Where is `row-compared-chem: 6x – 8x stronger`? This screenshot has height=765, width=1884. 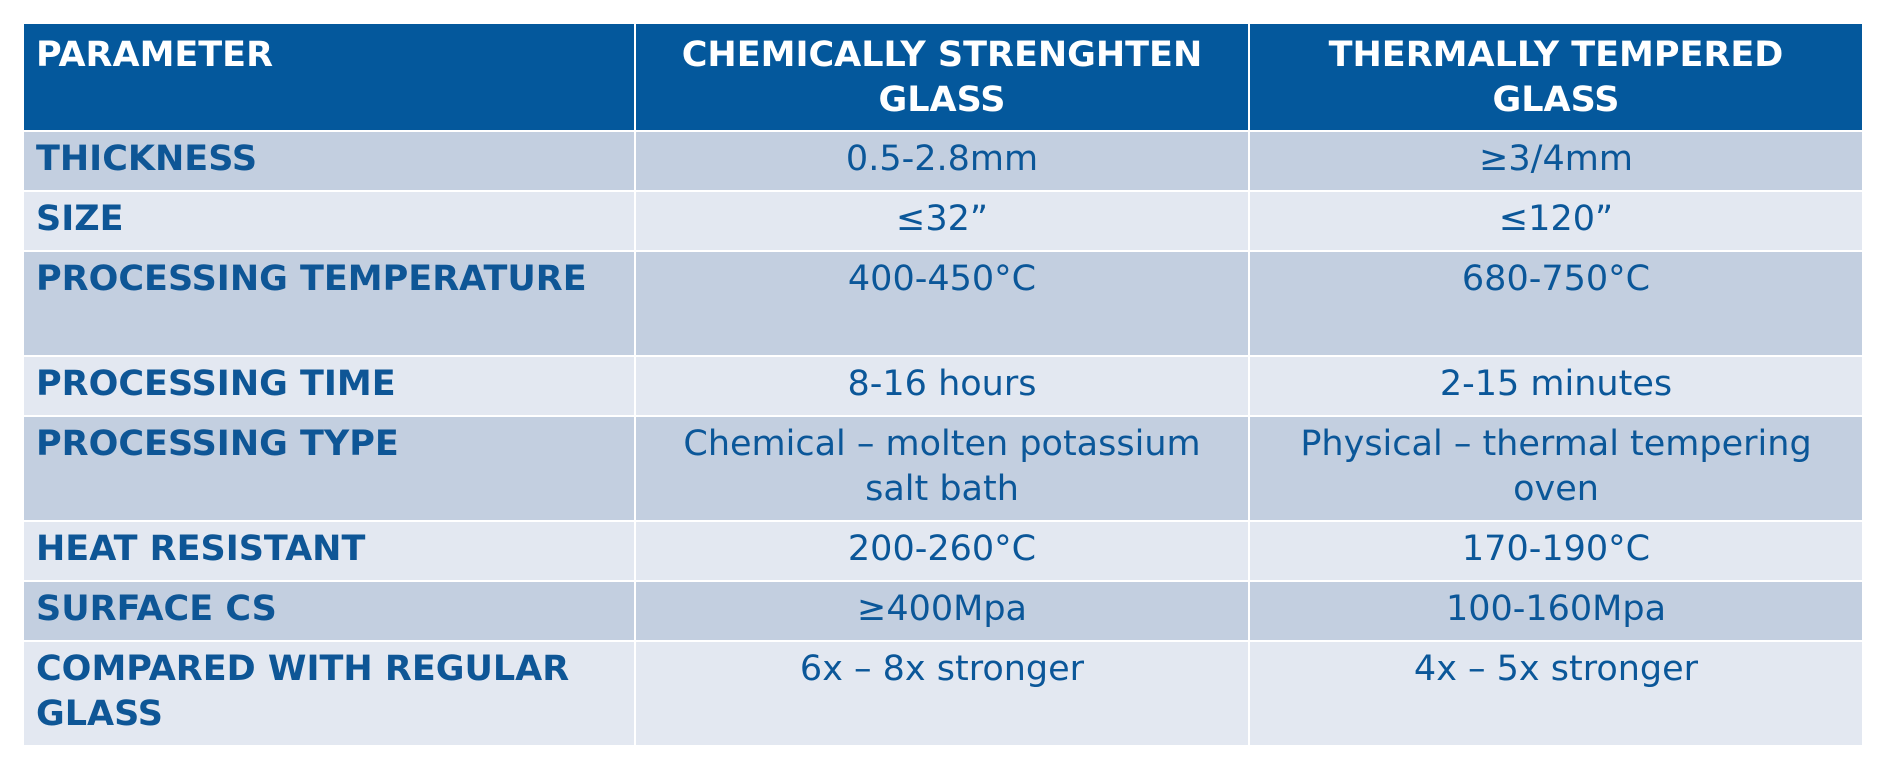
row-compared-chem: 6x – 8x stronger is located at coordinates (942, 693).